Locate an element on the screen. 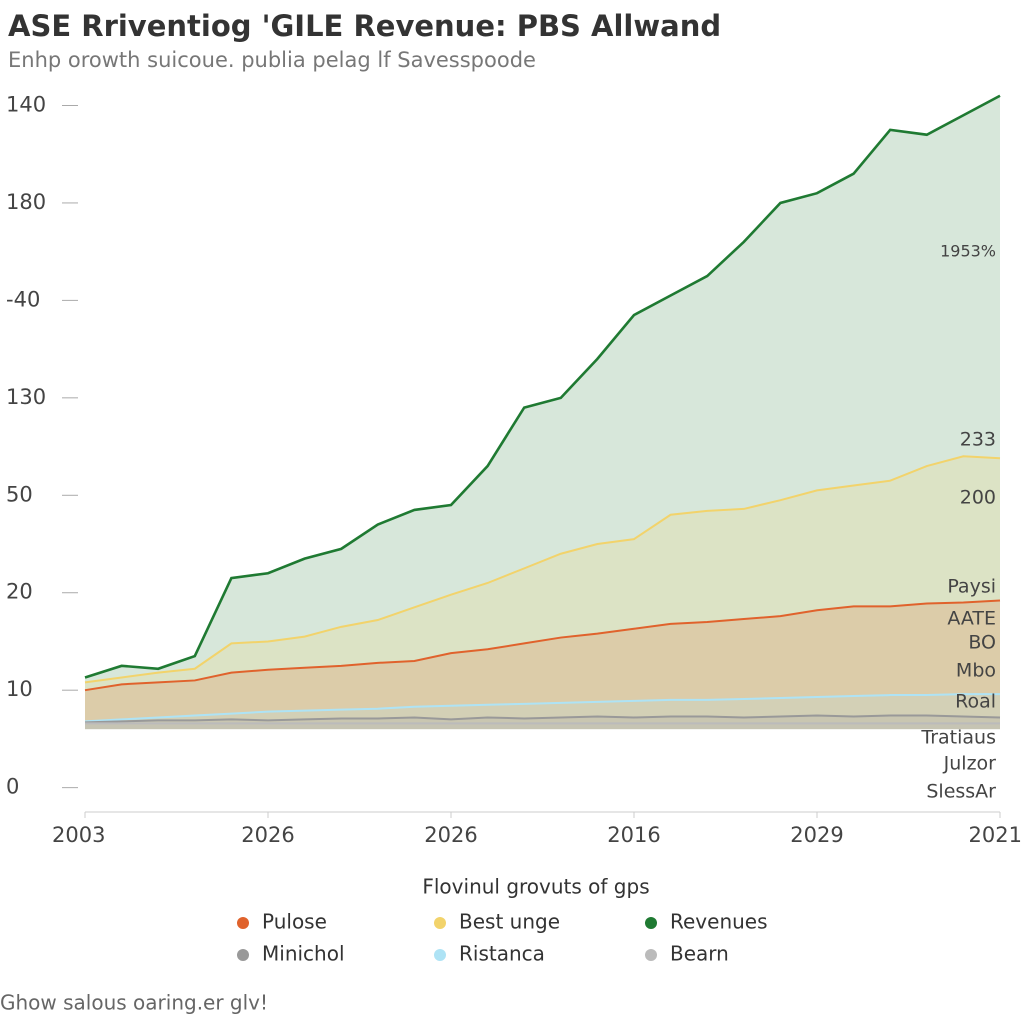  x-tick-label: 2021 is located at coordinates (995, 835).